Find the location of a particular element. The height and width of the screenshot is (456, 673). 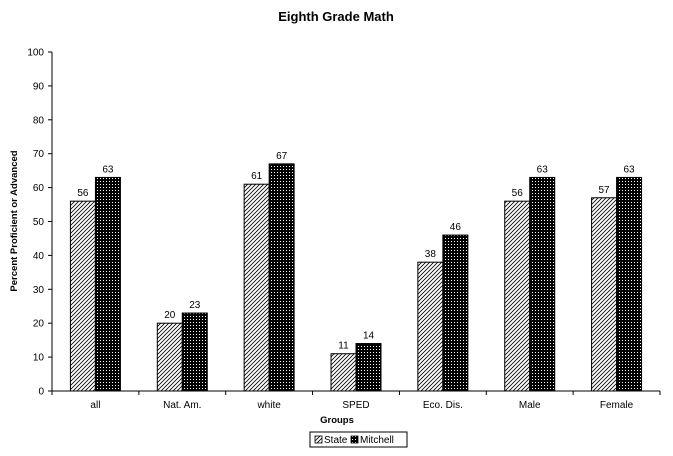

bar-mitchell-male is located at coordinates (542, 284).